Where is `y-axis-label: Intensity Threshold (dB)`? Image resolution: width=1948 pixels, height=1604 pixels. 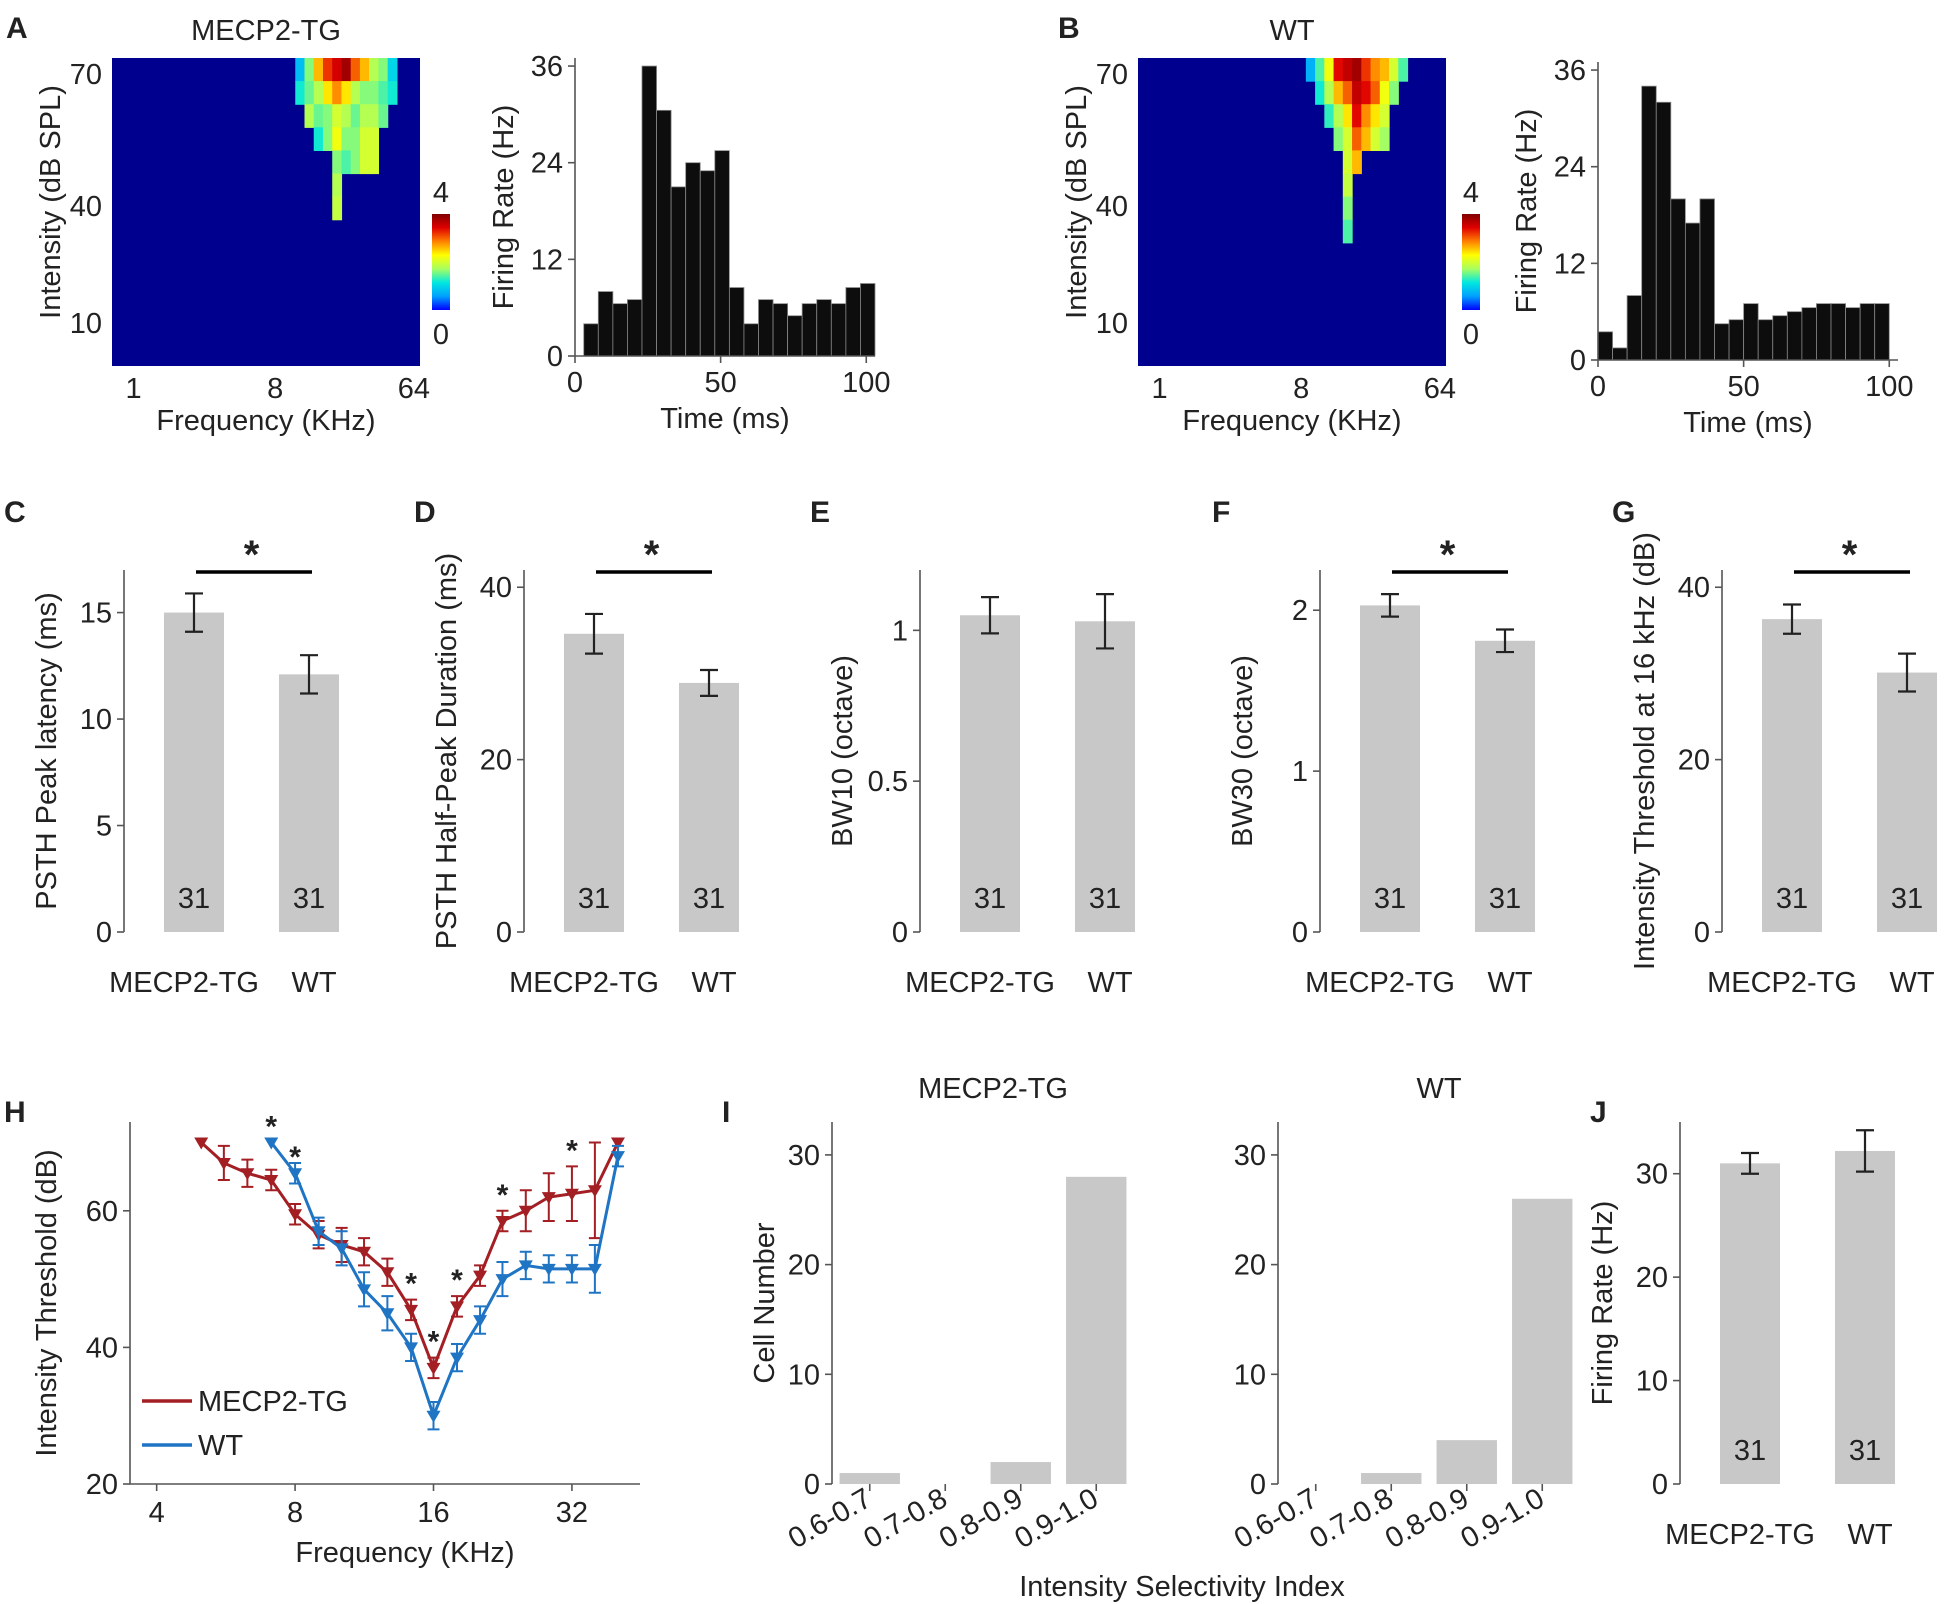
y-axis-label: Intensity Threshold (dB) is located at coordinates (47, 1302).